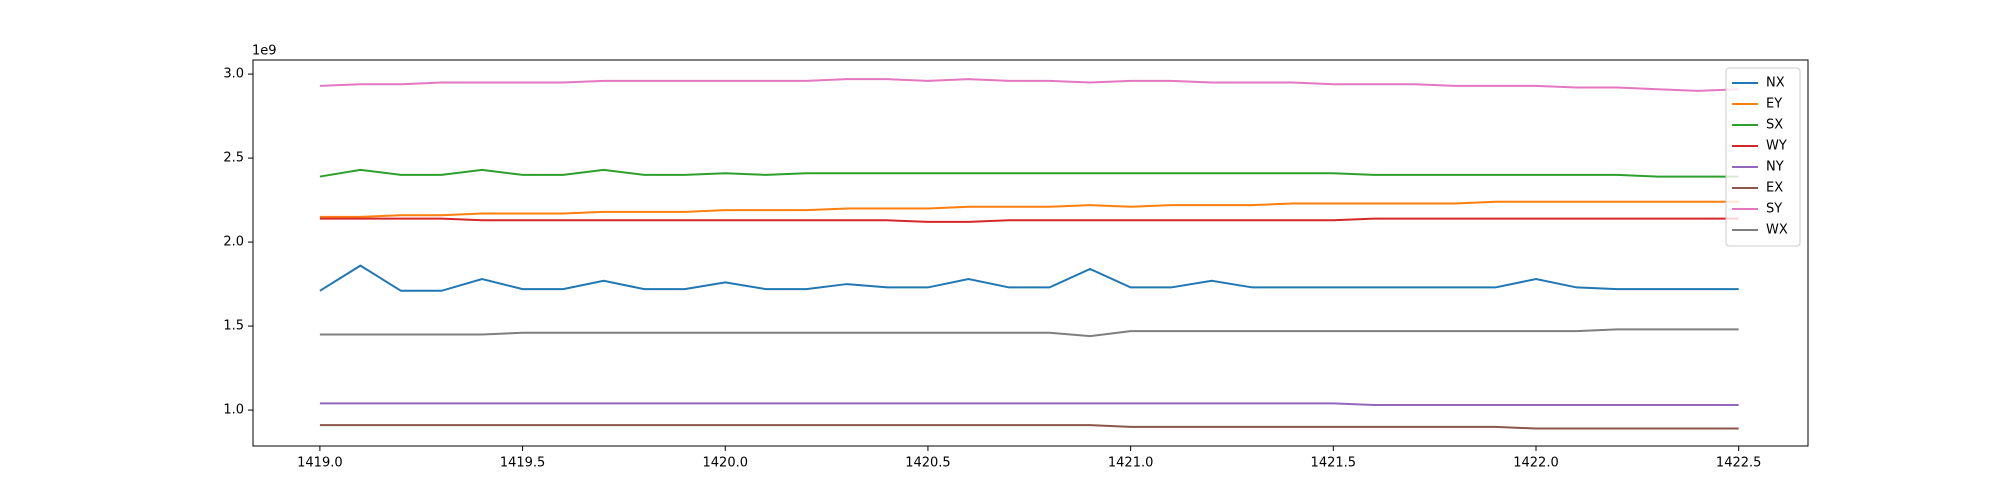 This screenshot has width=2000, height=500. Describe the element at coordinates (928, 463) in the screenshot. I see `x-tick-label: 1420.5` at that location.